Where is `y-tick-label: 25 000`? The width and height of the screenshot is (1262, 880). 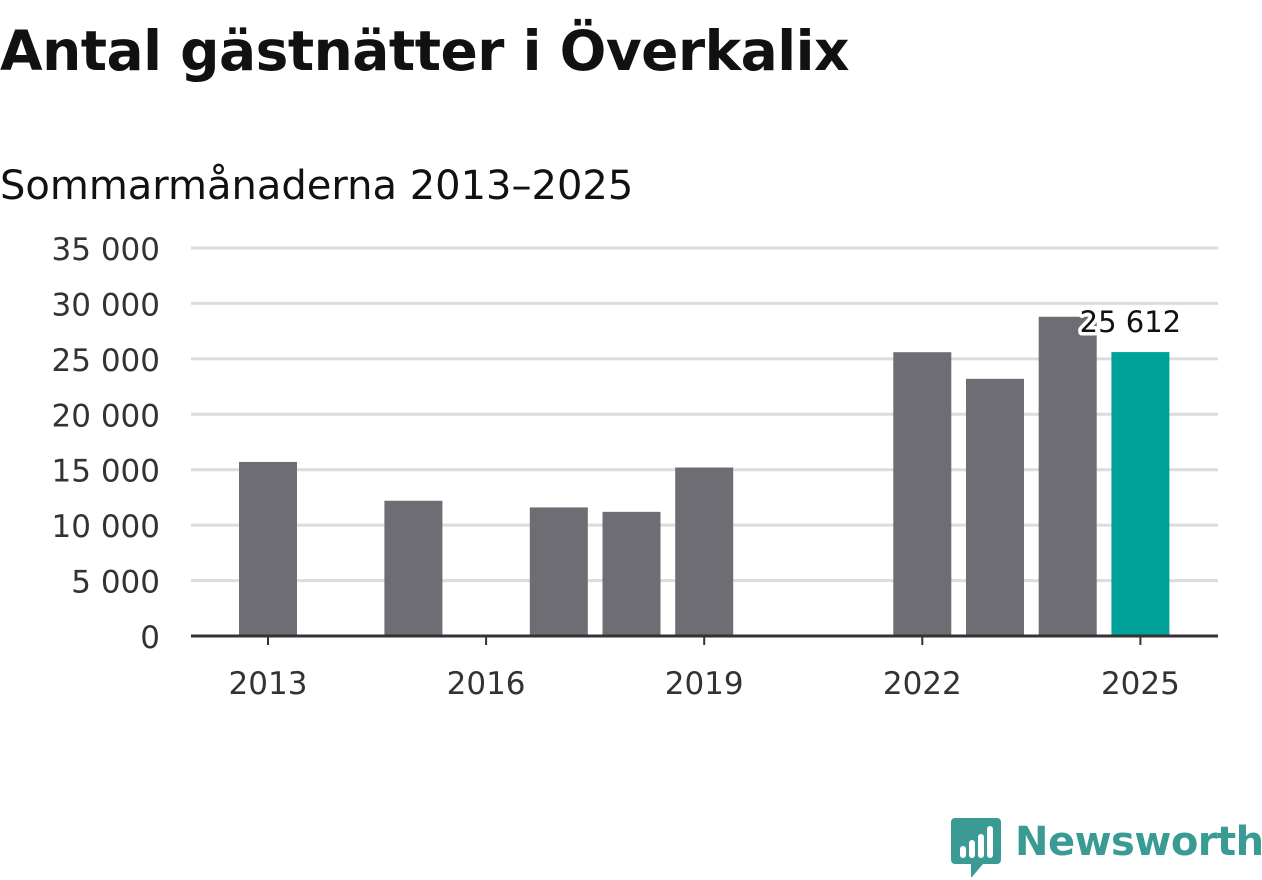
y-tick-label: 25 000 is located at coordinates (106, 361).